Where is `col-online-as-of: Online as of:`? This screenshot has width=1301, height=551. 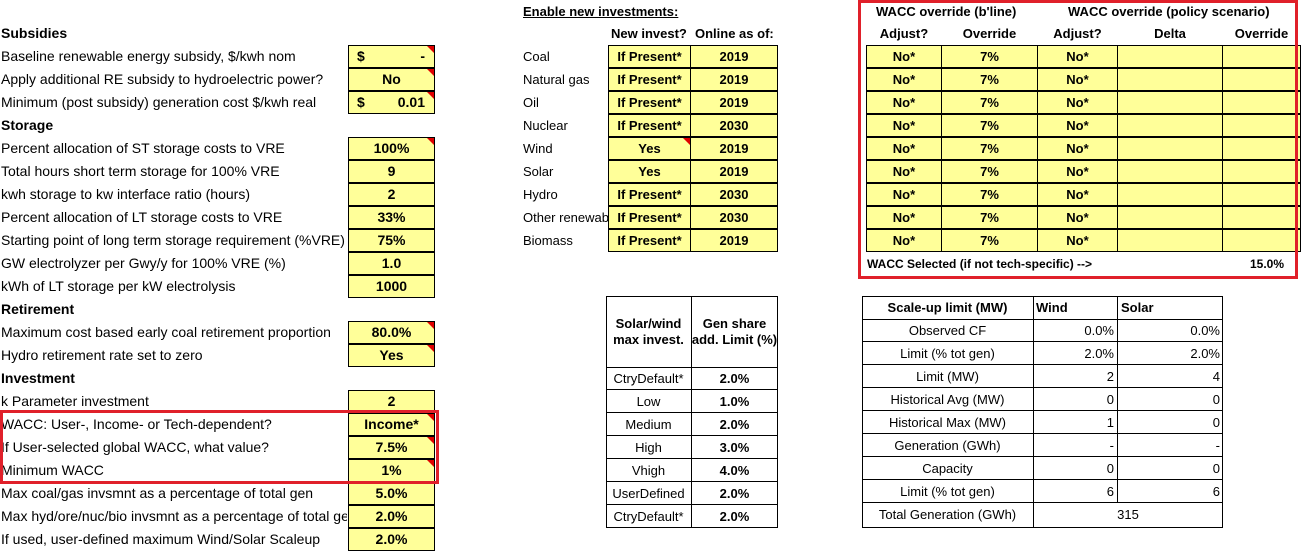
col-online-as-of: Online as of: is located at coordinates (734, 33).